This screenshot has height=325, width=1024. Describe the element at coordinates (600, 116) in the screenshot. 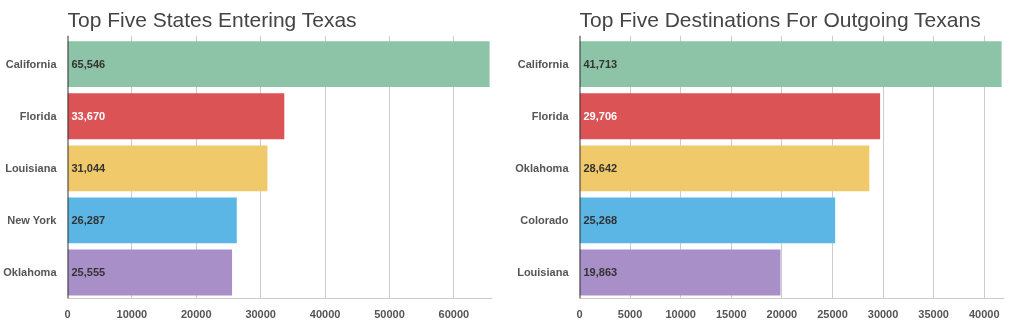

I see `data-label: 29,706` at that location.